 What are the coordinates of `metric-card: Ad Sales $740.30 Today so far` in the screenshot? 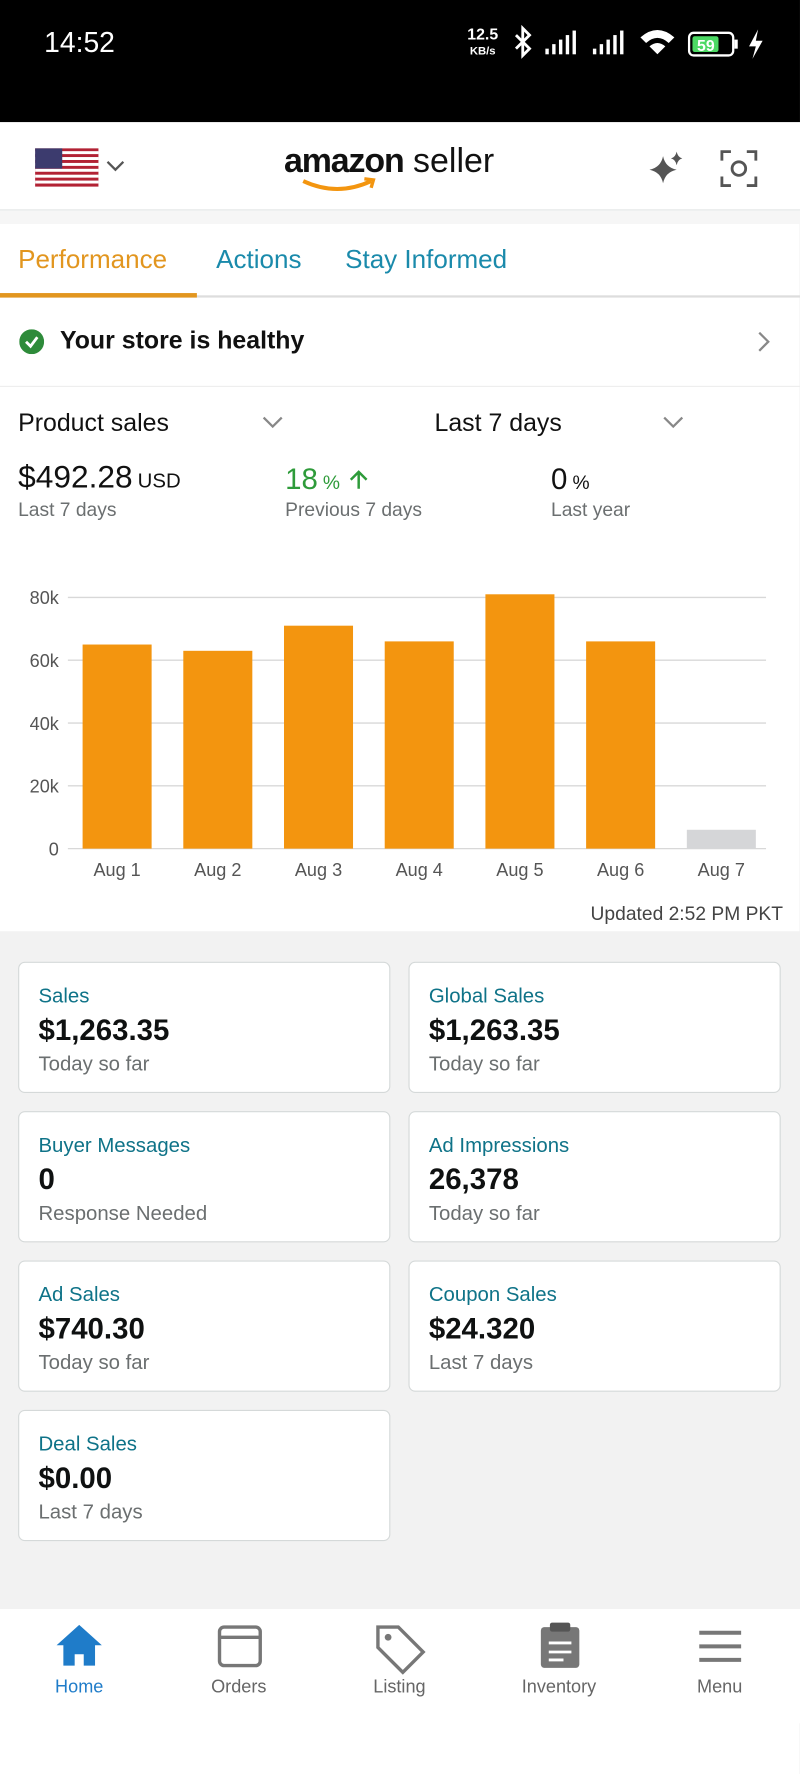 It's located at (204, 1326).